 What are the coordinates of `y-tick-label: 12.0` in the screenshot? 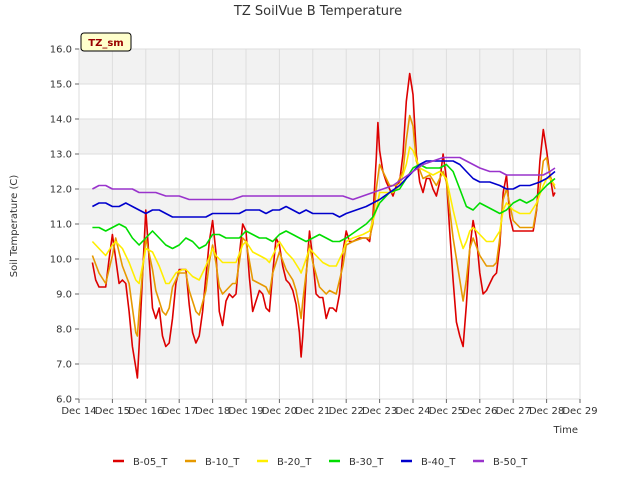 It's located at (61, 190).